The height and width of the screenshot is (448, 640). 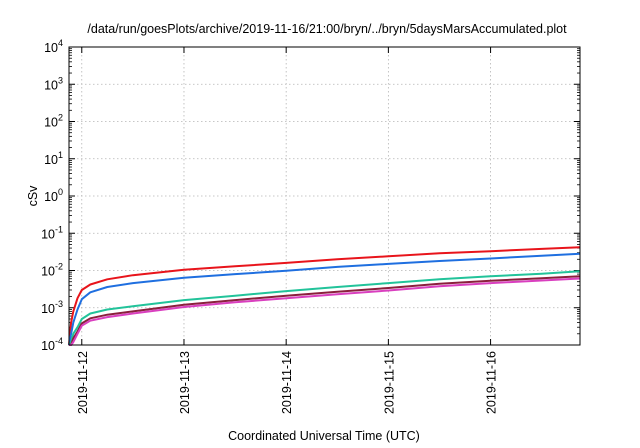 What do you see at coordinates (389, 382) in the screenshot?
I see `x-tick-label: 2019-11-15` at bounding box center [389, 382].